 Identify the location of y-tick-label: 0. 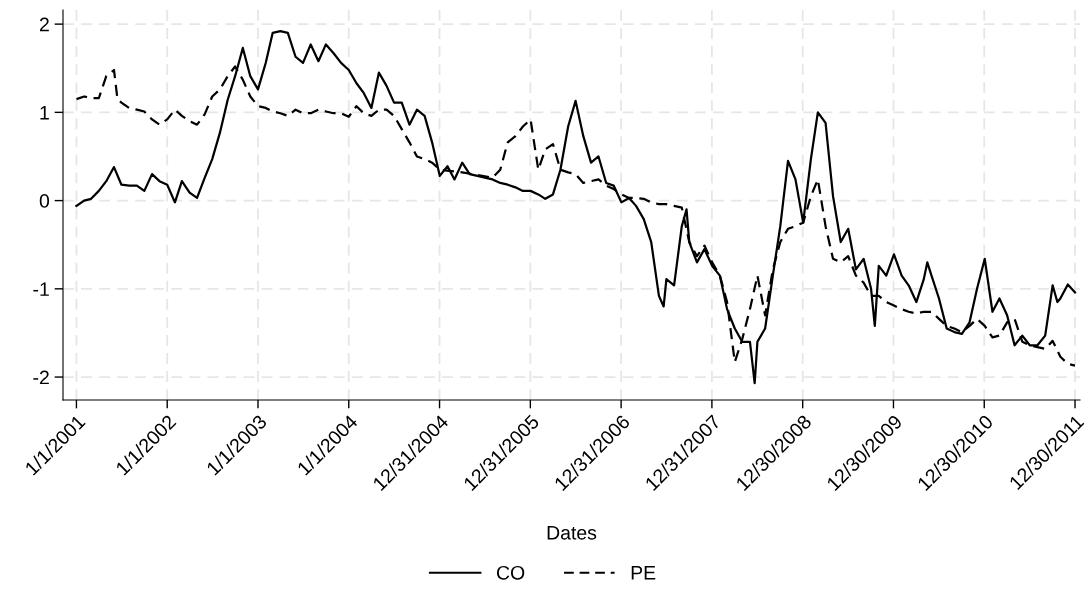
(44, 201).